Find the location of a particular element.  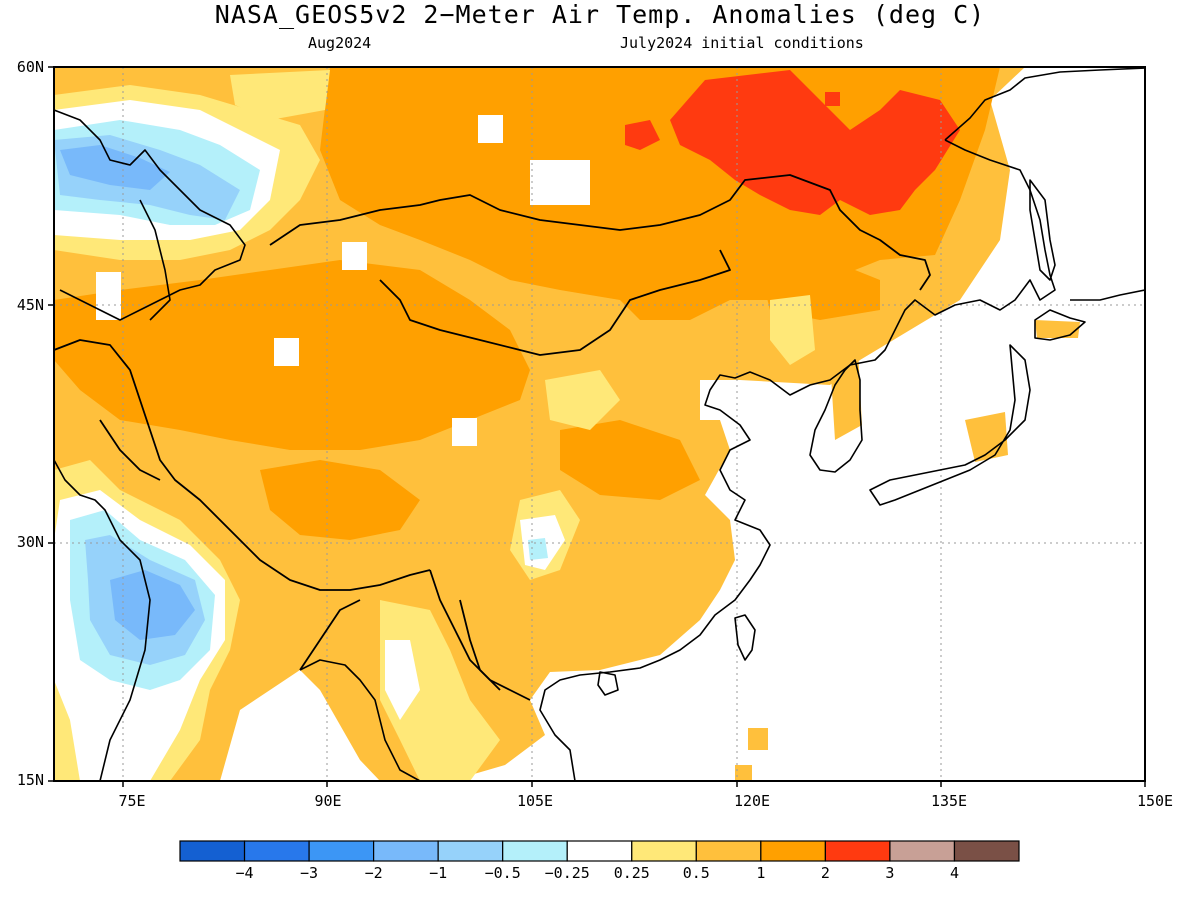

colorbar-label: −4 is located at coordinates (244, 873).